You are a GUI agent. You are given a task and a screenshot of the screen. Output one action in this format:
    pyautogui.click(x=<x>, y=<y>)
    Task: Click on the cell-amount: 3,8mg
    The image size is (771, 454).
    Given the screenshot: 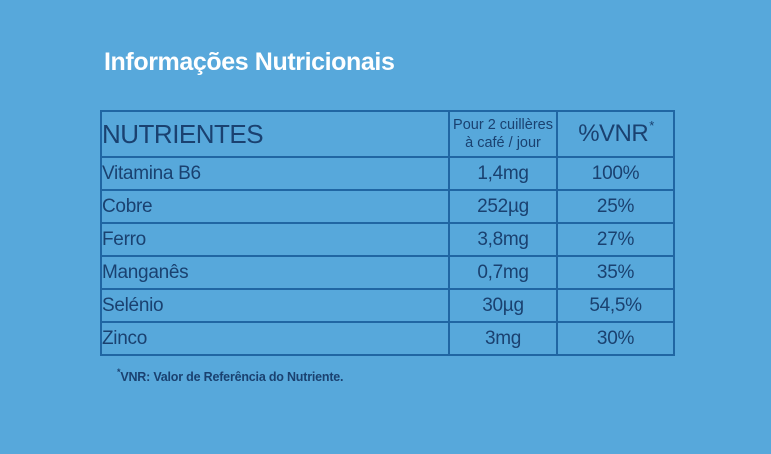 What is the action you would take?
    pyautogui.click(x=503, y=239)
    